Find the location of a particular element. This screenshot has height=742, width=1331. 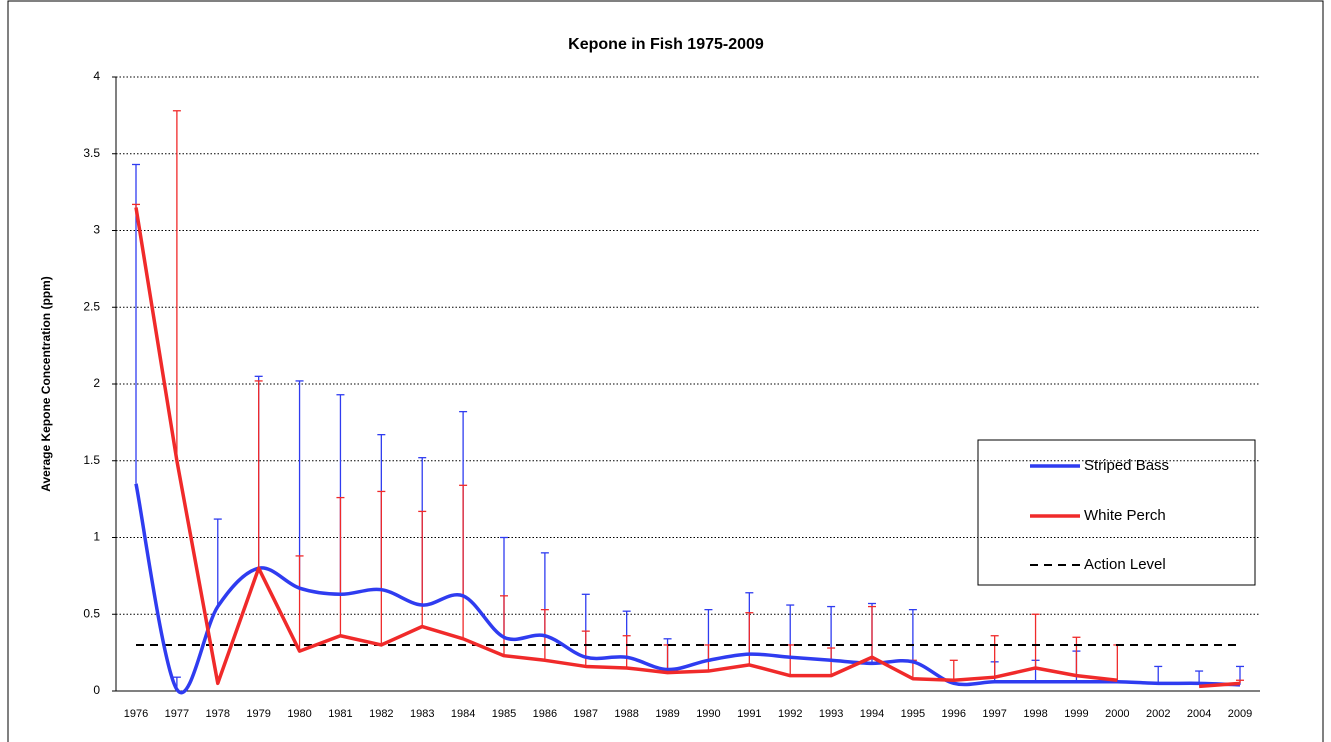

x-tick-label: 1982 is located at coordinates (381, 714).